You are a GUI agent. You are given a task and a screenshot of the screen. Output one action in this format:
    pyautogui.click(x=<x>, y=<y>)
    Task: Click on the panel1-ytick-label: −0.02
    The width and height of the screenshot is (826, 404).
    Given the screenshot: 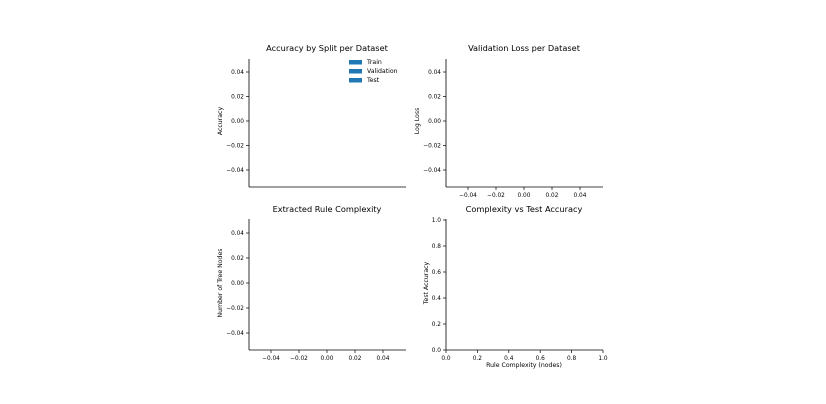 What is the action you would take?
    pyautogui.click(x=235, y=147)
    